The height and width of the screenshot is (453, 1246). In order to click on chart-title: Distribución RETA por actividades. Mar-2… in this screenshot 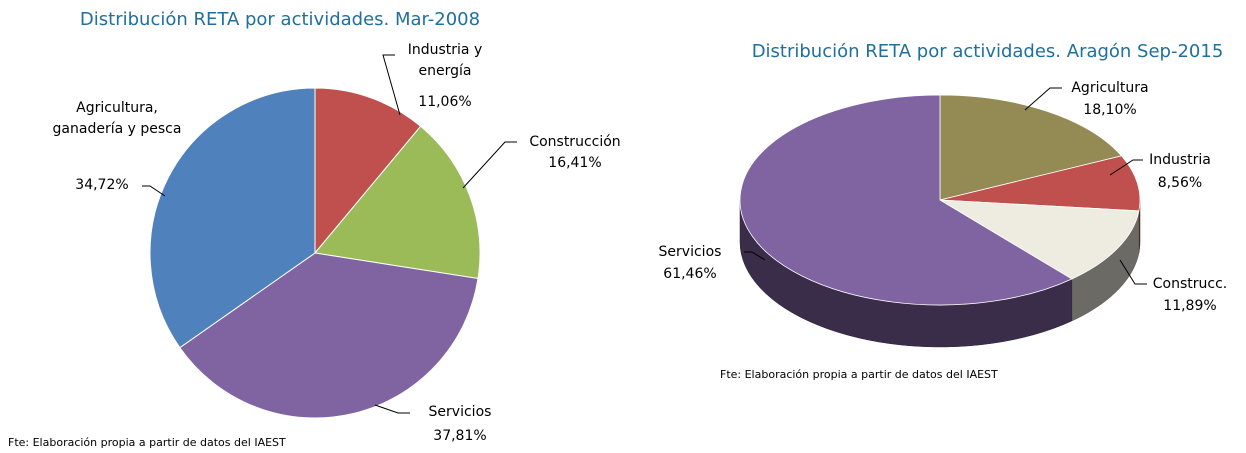, I will do `click(280, 19)`.